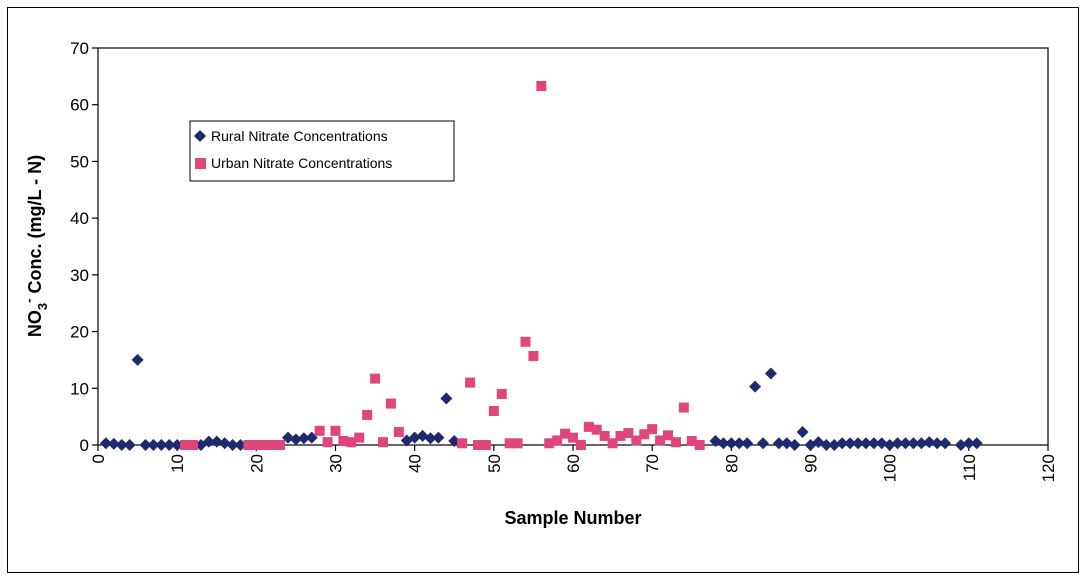 Image resolution: width=1084 pixels, height=578 pixels. I want to click on y-axis-title-sub: 3, so click(42, 306).